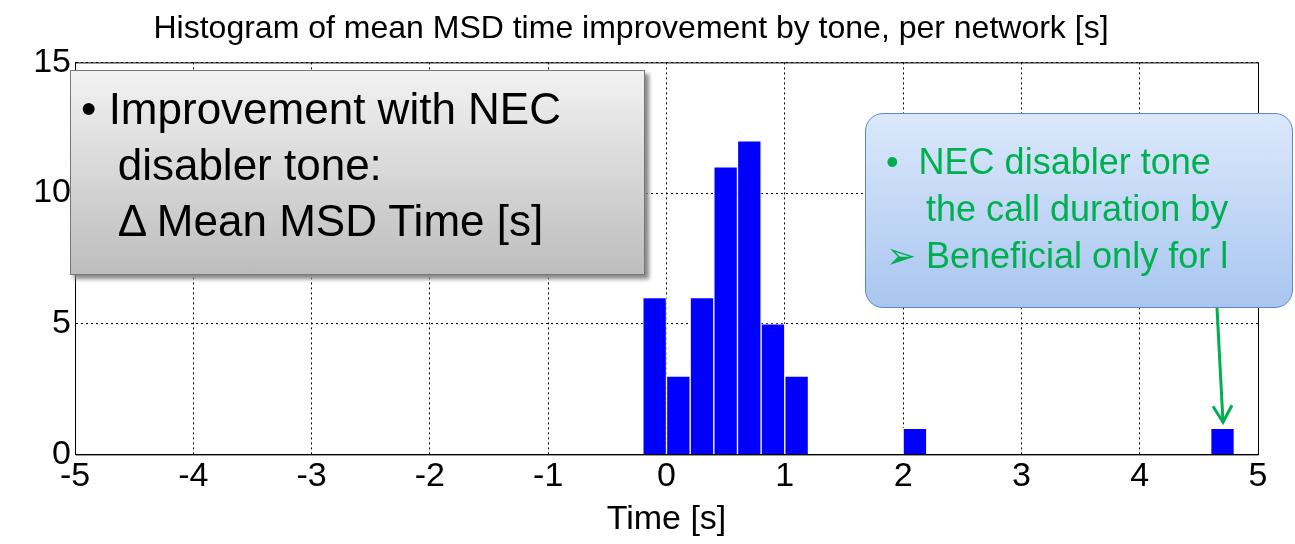 This screenshot has height=544, width=1295. I want to click on x-tick-label: -1, so click(548, 474).